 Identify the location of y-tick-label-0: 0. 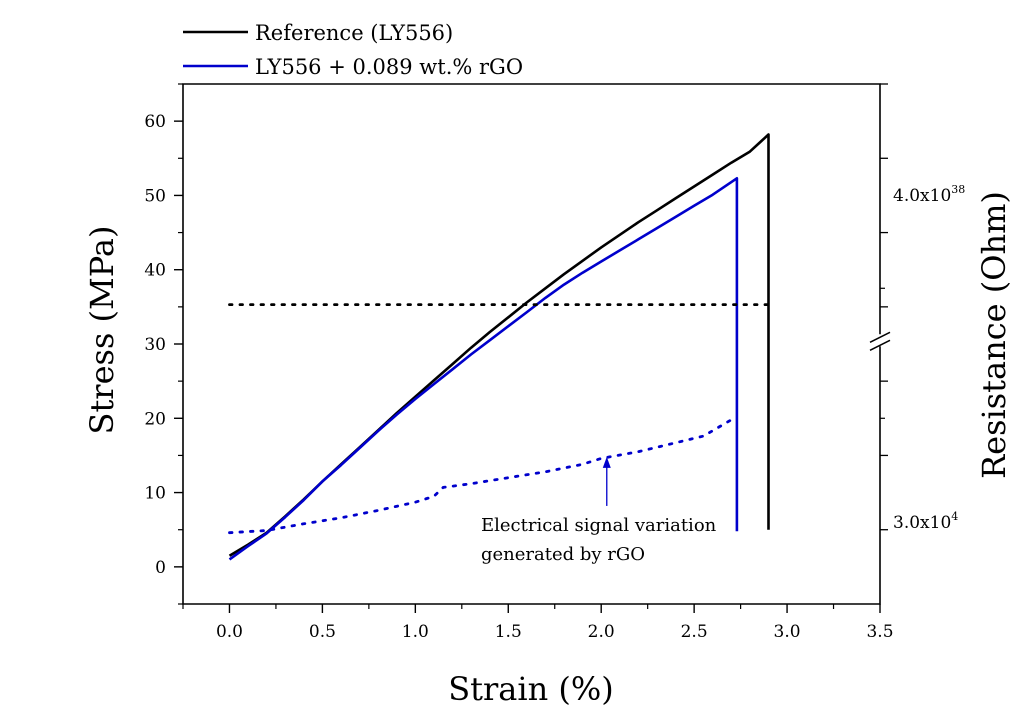
(160, 568).